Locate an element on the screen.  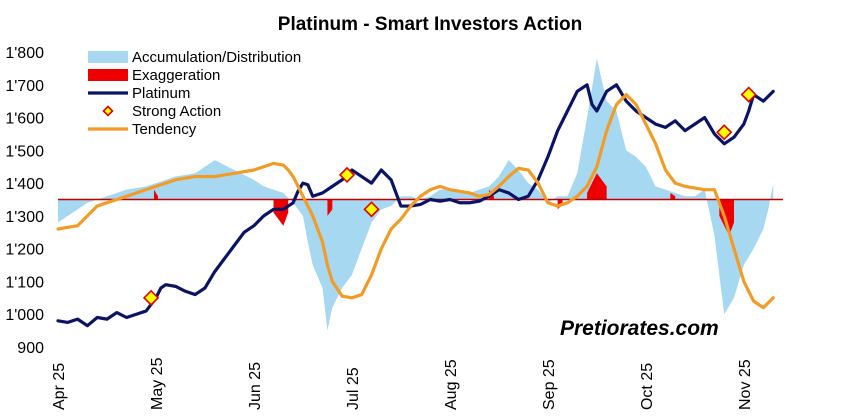
x-tick-label-jul-25: Jul 25 is located at coordinates (353, 388).